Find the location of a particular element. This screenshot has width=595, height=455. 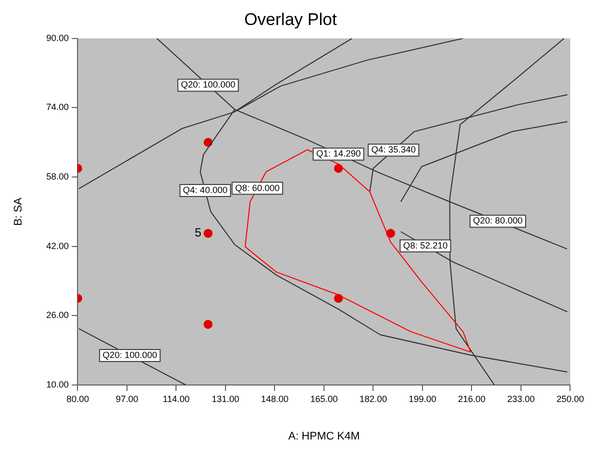

x-tick-label: 182.00 is located at coordinates (373, 399).